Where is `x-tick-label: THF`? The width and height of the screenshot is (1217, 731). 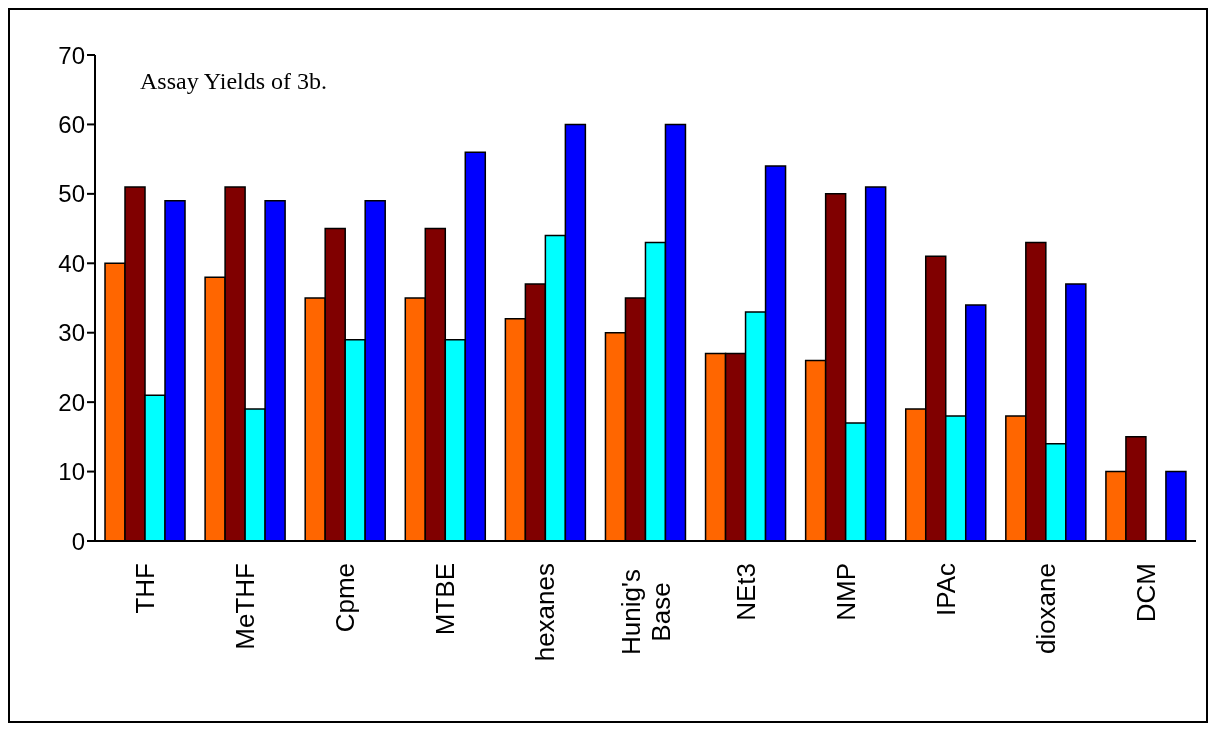 x-tick-label: THF is located at coordinates (145, 588).